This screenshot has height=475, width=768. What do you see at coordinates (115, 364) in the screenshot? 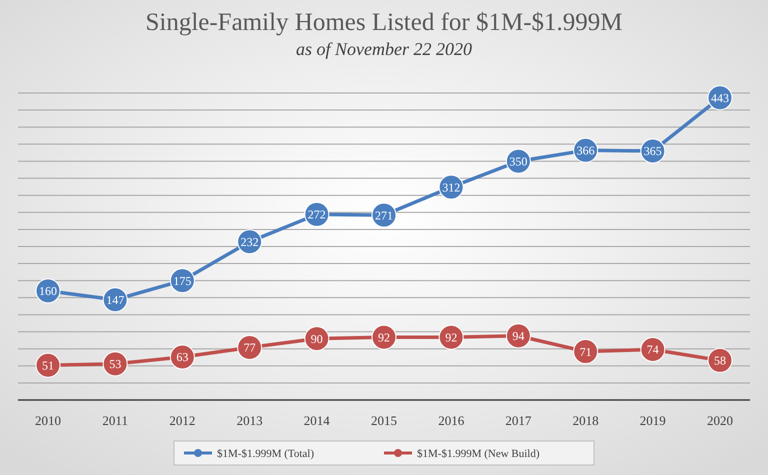
I see `data-label: 53` at bounding box center [115, 364].